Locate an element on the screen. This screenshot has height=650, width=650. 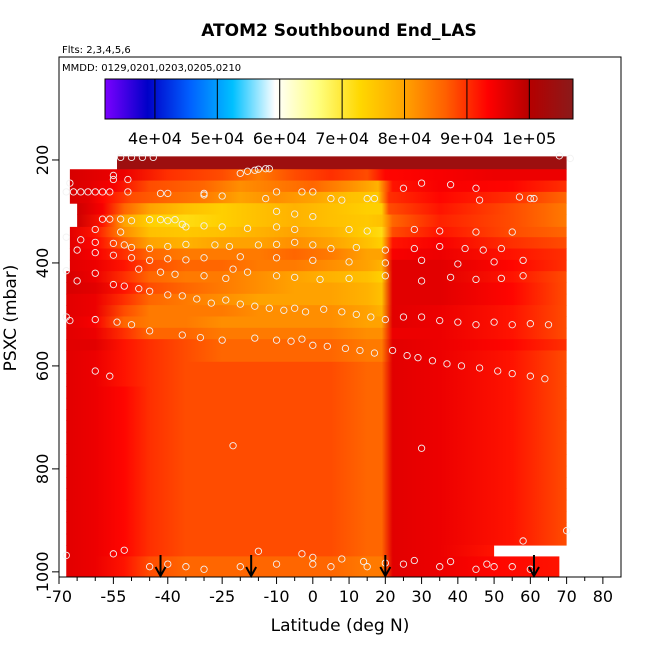
colorbar-tick-label: 6e+04 is located at coordinates (280, 138).